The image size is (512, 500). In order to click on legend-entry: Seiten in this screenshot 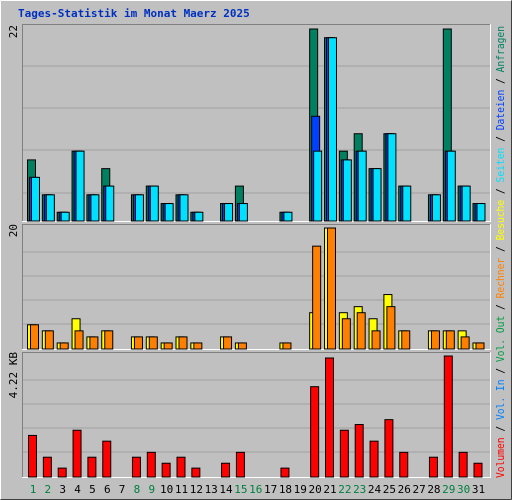, I will do `click(500, 165)`.